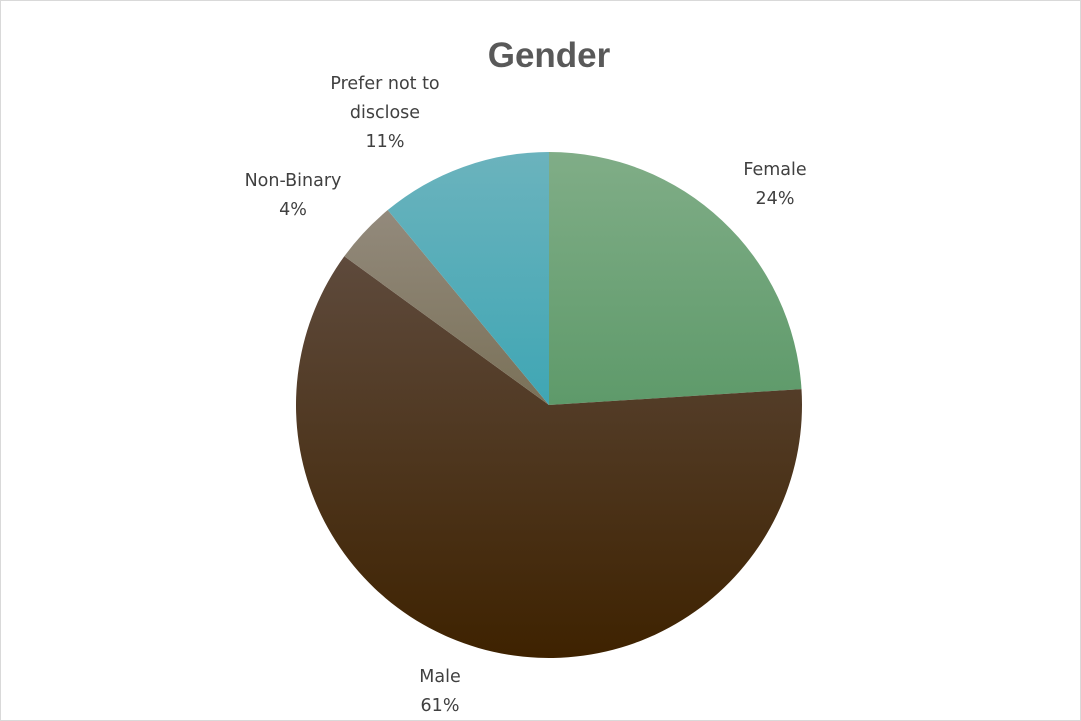  Describe the element at coordinates (675, 278) in the screenshot. I see `pie-slice-female` at that location.